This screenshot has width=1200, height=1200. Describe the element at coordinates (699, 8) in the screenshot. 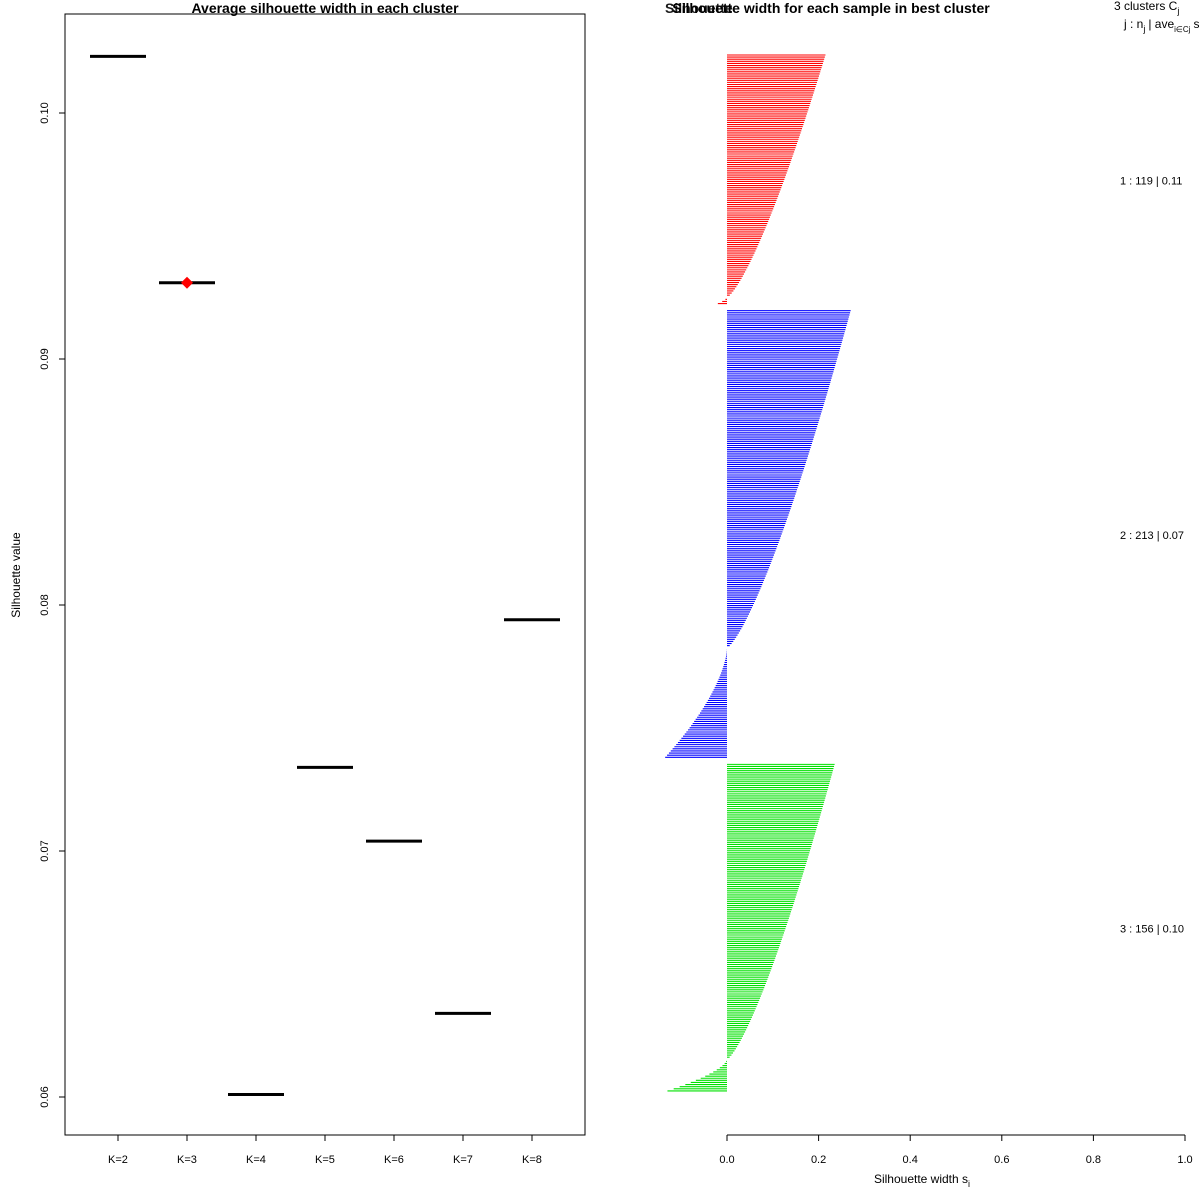

I see `right-overlap-title: Silhouette` at that location.